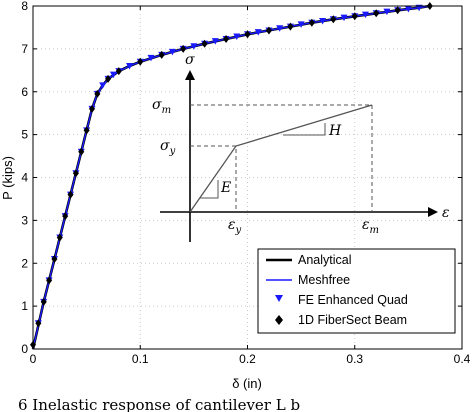 The image size is (474, 412). I want to click on legend-marker-1d-fibersect-beam, so click(279, 320).